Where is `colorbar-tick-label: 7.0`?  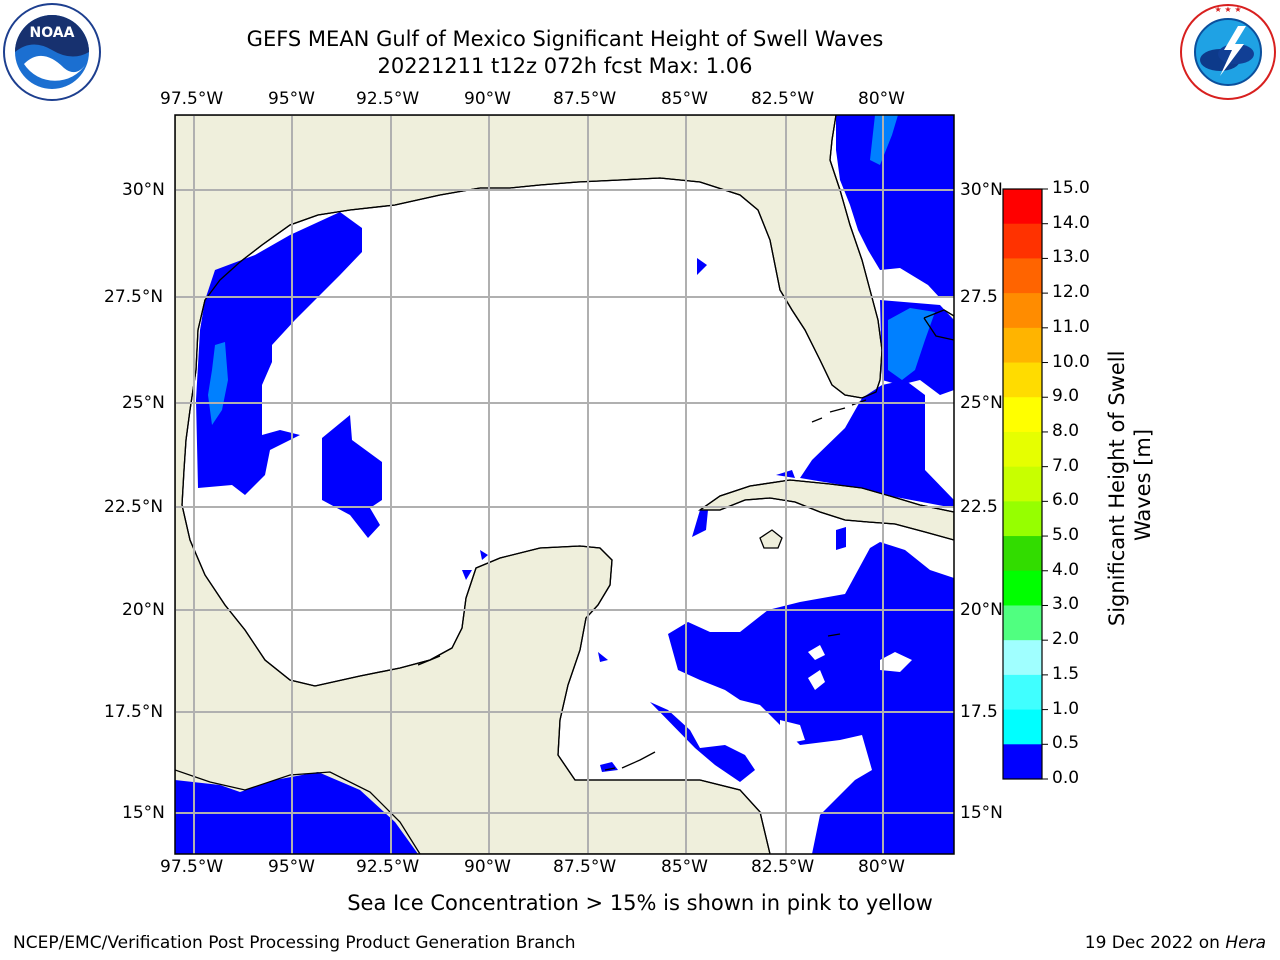 colorbar-tick-label: 7.0 is located at coordinates (1066, 465).